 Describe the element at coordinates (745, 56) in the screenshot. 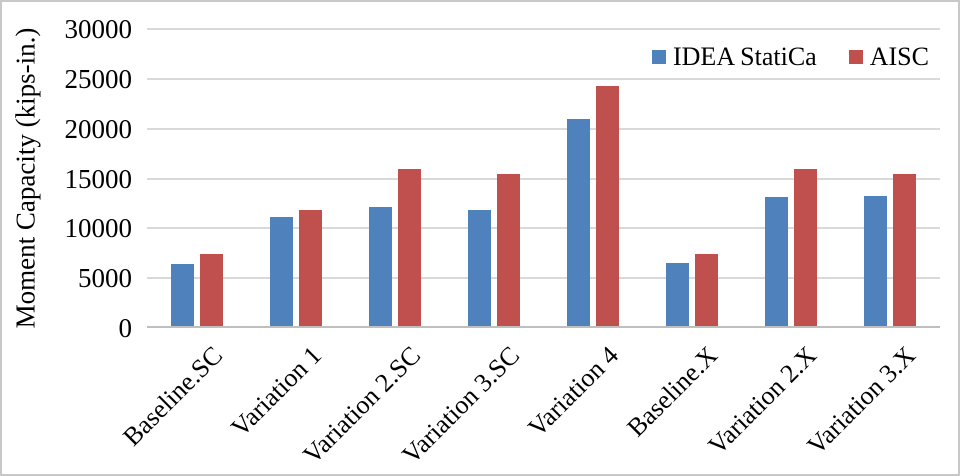

I see `legend-label: IDEA StatiCa` at that location.